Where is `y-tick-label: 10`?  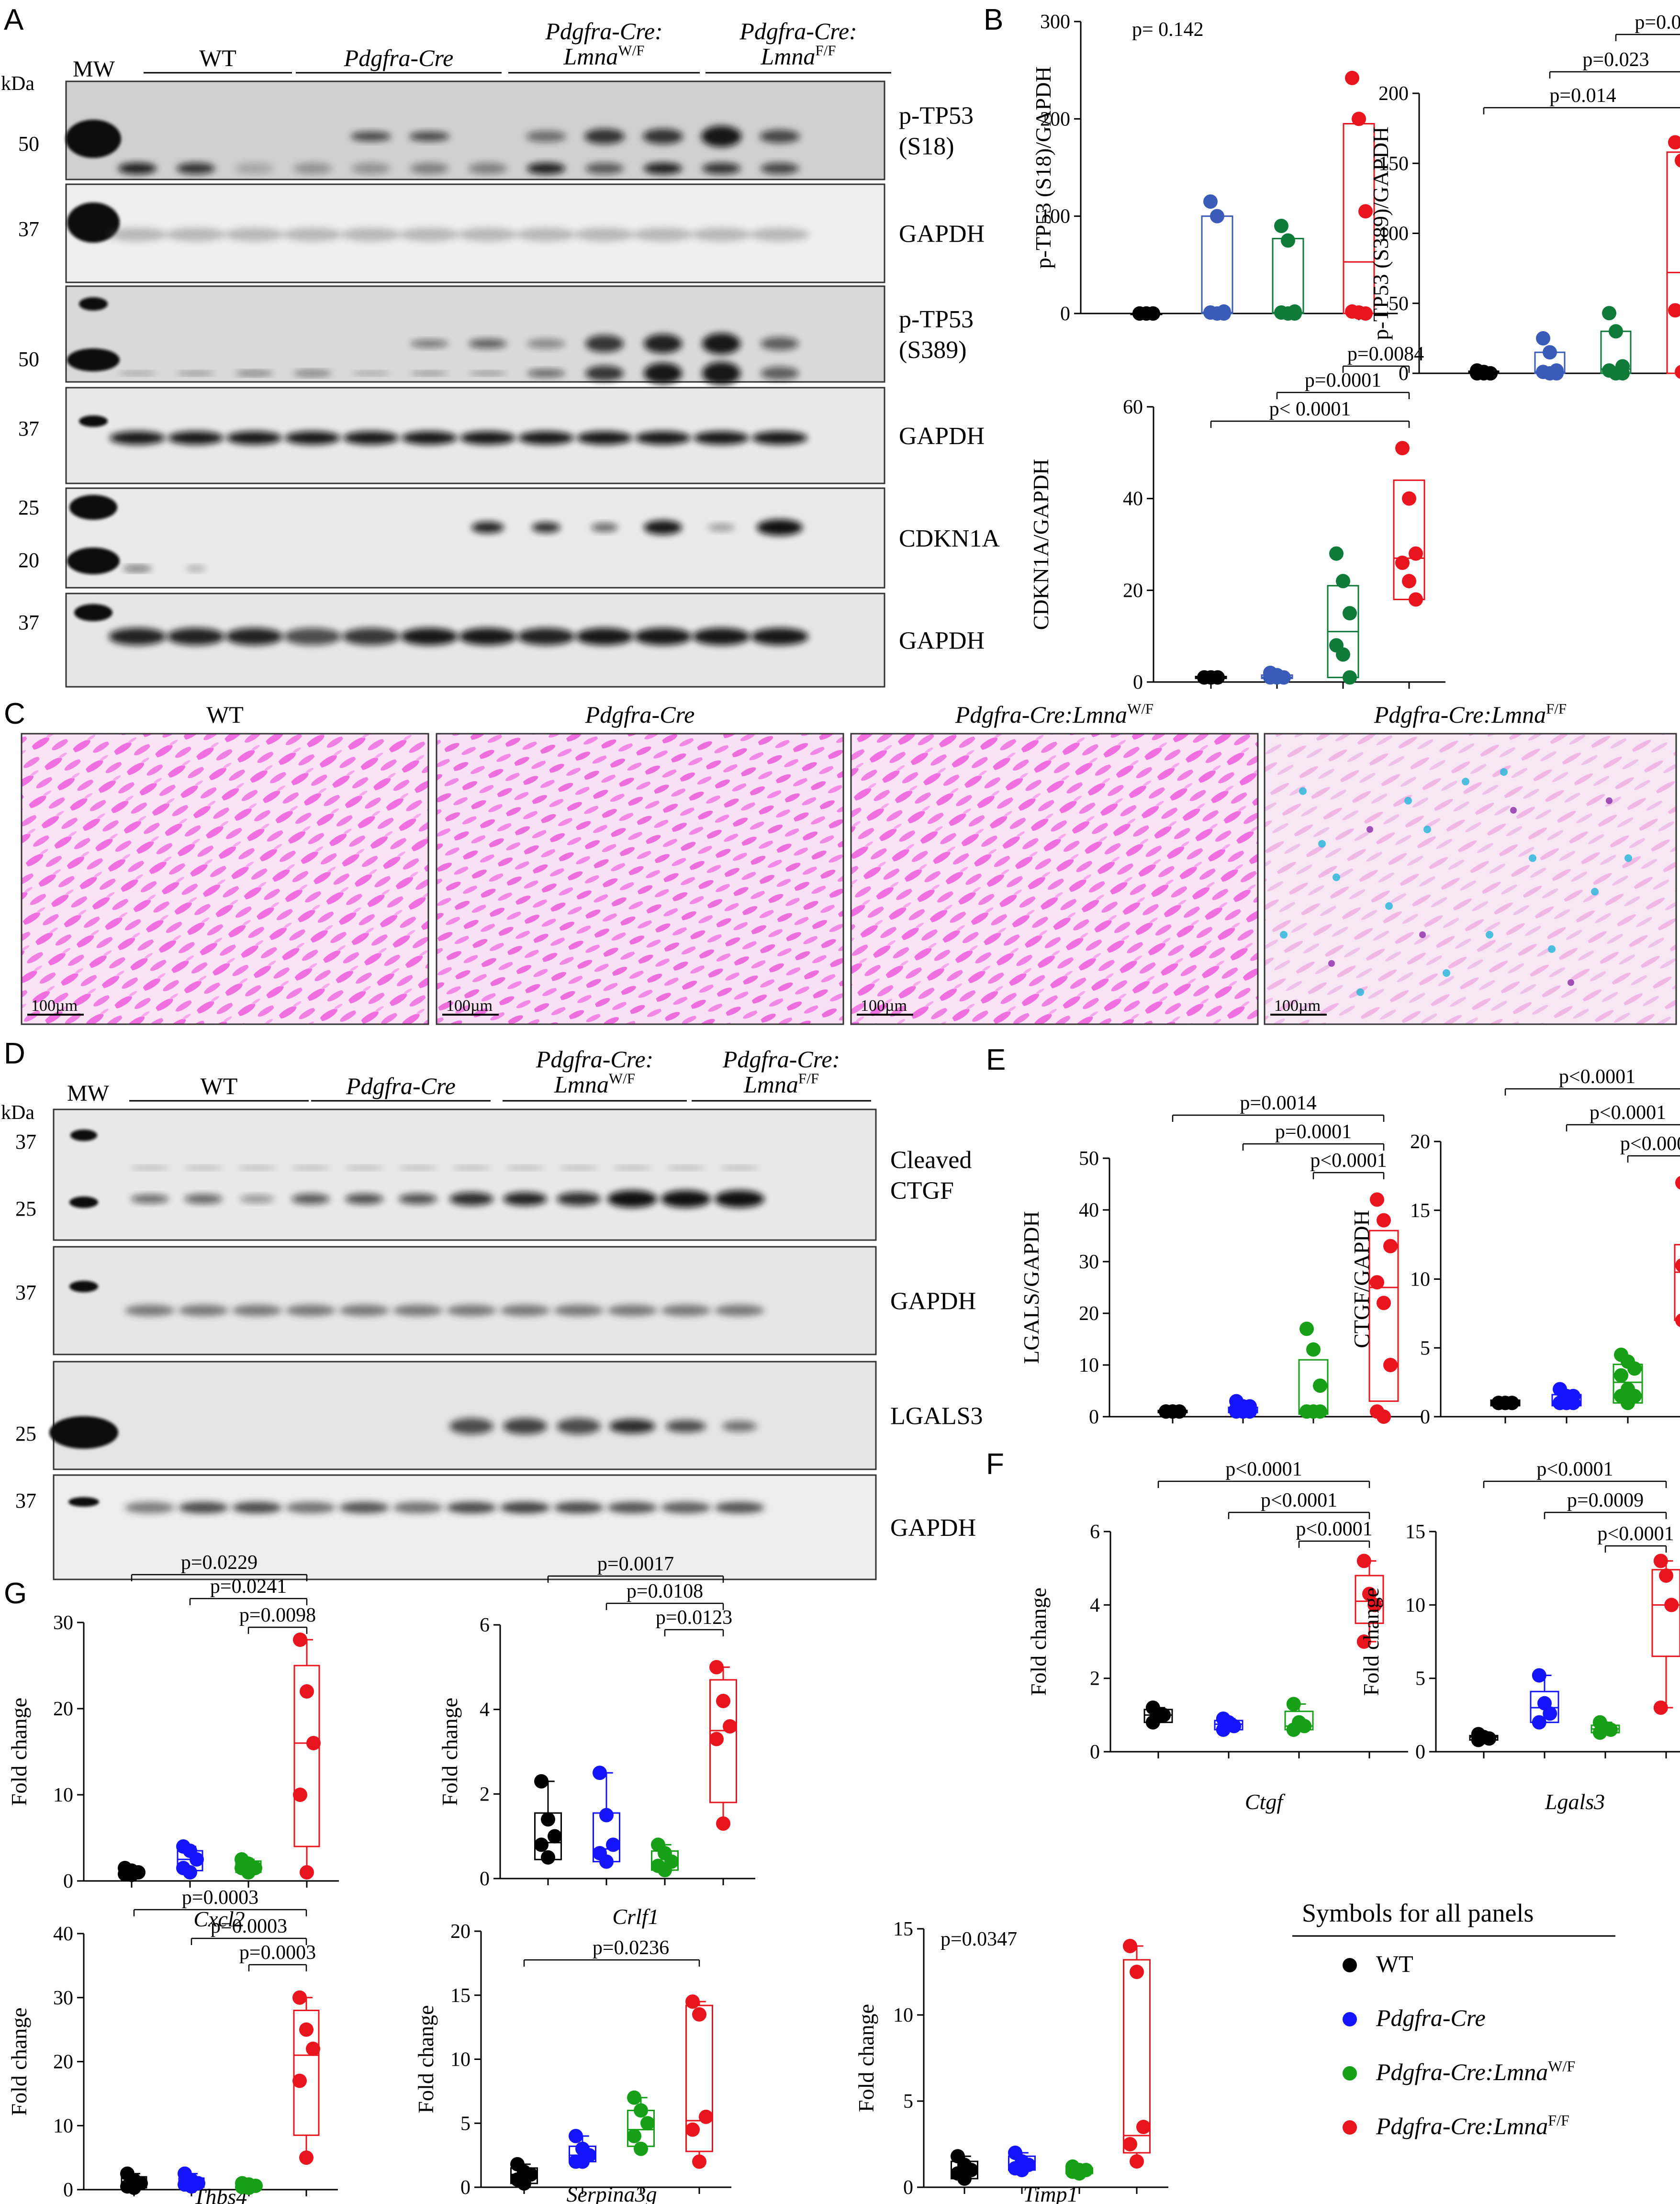
y-tick-label: 10 is located at coordinates (1089, 1365).